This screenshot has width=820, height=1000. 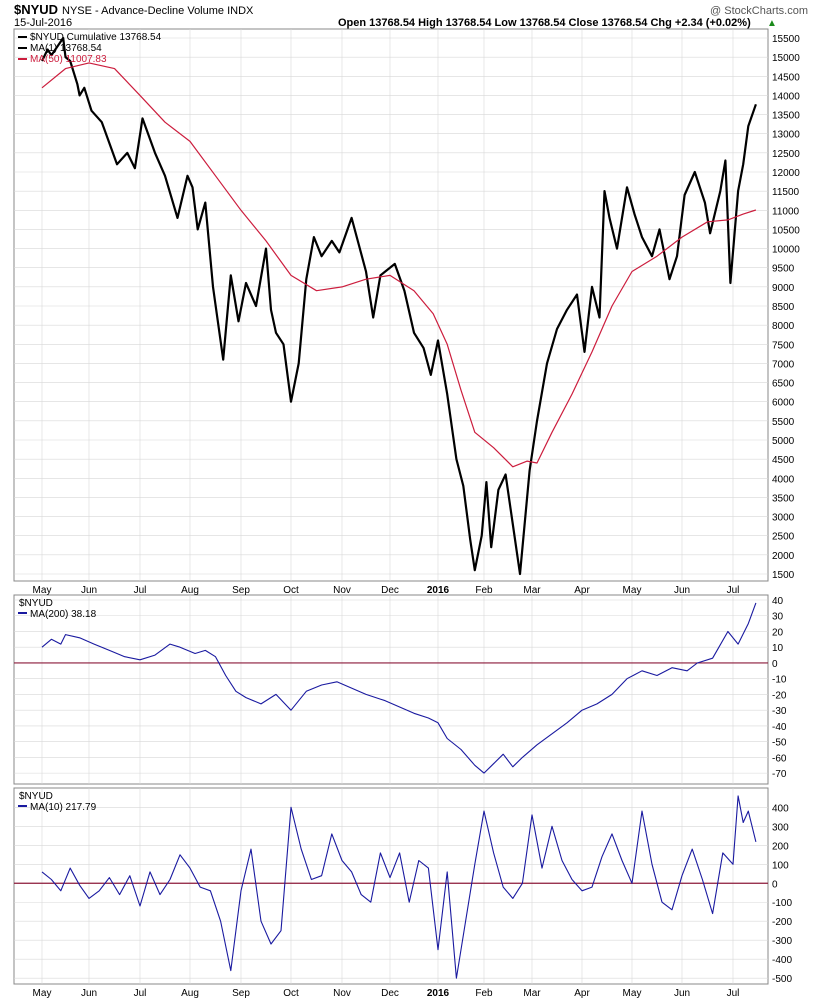 I want to click on y-tick-label: 14000, so click(x=786, y=96).